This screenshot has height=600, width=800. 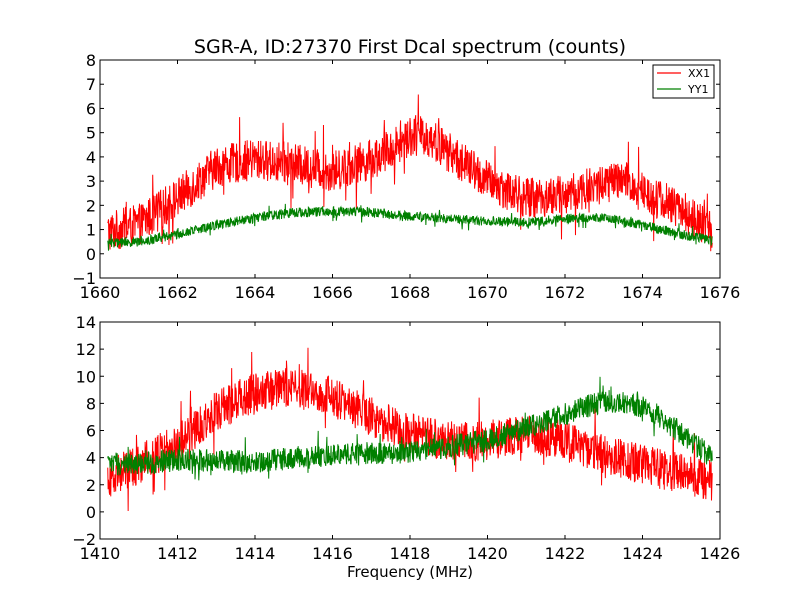 What do you see at coordinates (100, 292) in the screenshot?
I see `x-tick-label: 1660` at bounding box center [100, 292].